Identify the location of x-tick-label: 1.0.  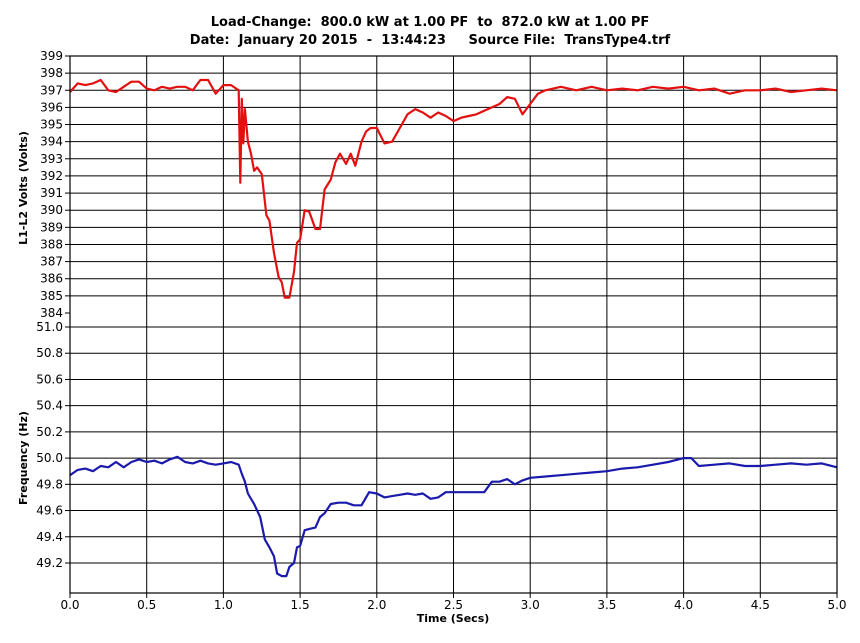
(223, 605).